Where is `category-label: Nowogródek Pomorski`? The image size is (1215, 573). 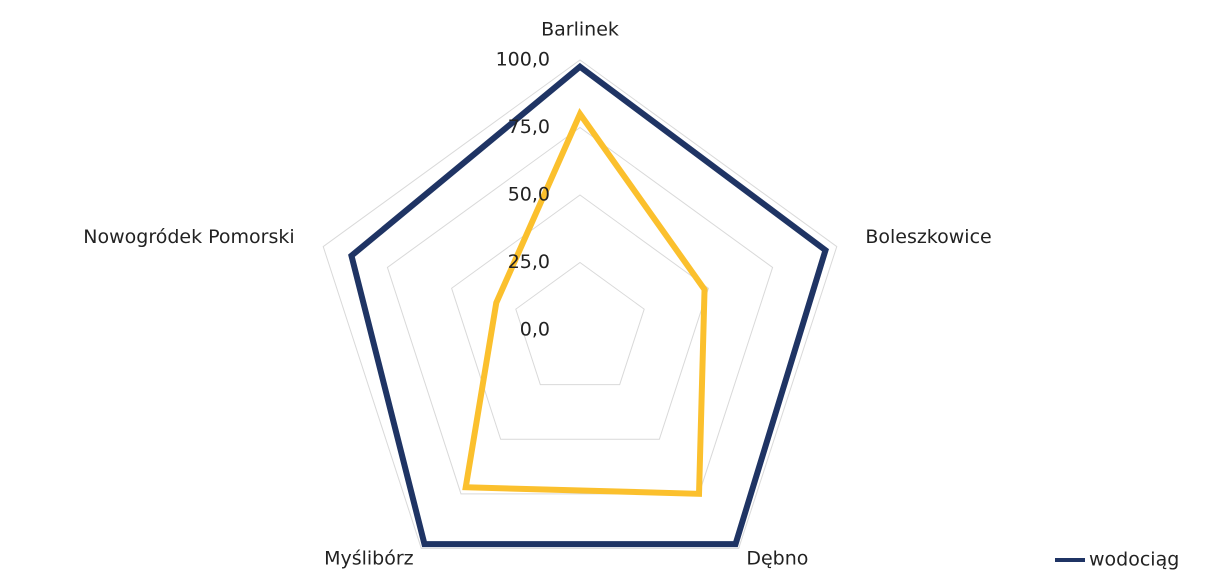 category-label: Nowogródek Pomorski is located at coordinates (188, 237).